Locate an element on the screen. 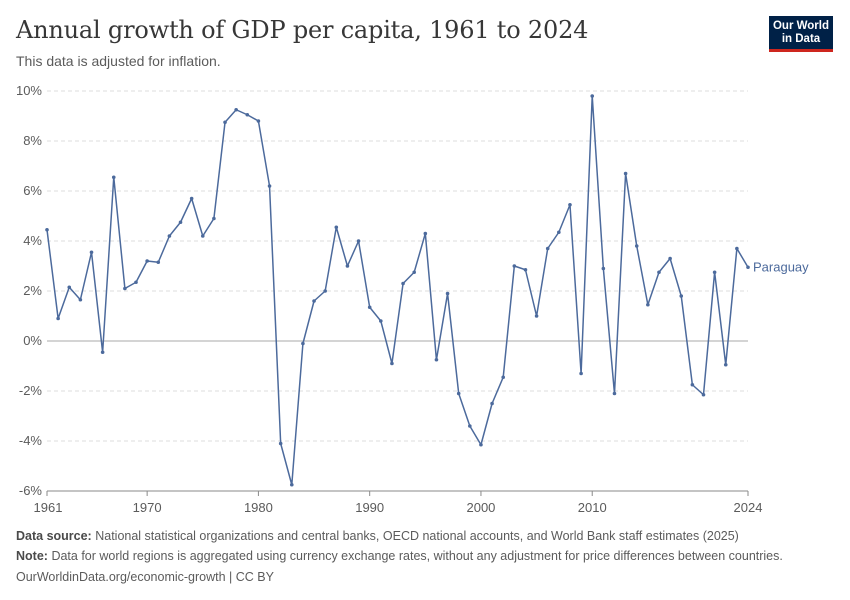 The width and height of the screenshot is (850, 600). y-axis-ticks: -6% -4% -2% 0% 2% 4% 6% 8% 10% is located at coordinates (29, 290).